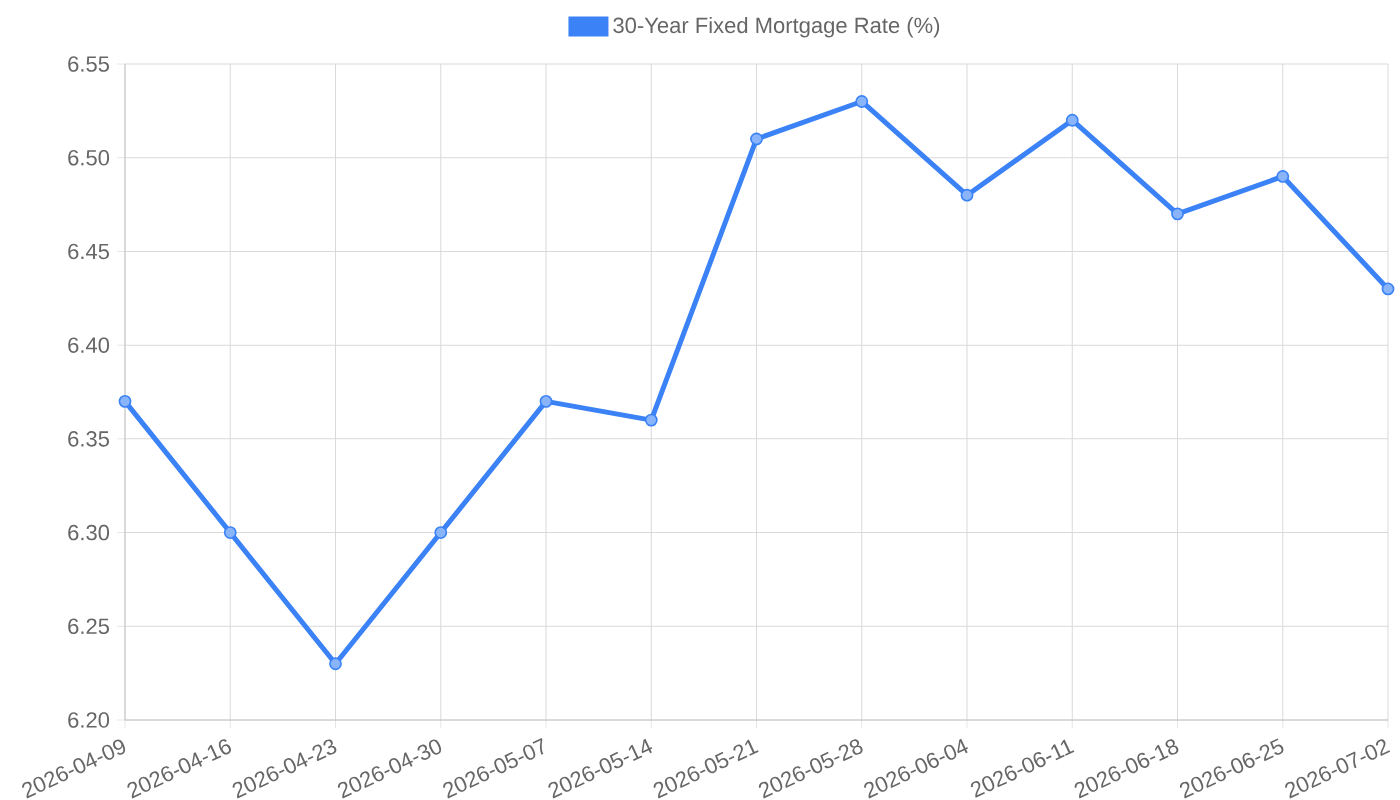  I want to click on y-tick-label: 6.55, so click(88, 64).